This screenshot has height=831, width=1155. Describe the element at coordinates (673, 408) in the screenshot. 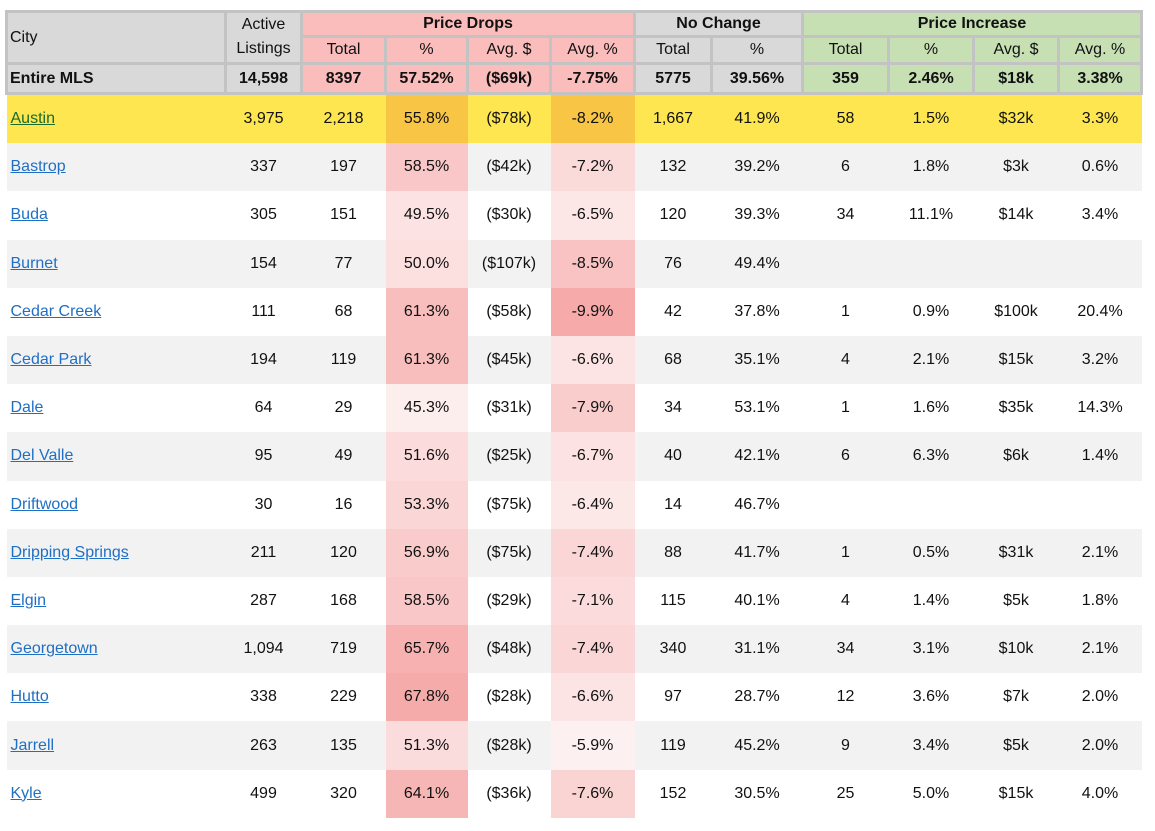

I see `nc-total-cell: 34` at that location.